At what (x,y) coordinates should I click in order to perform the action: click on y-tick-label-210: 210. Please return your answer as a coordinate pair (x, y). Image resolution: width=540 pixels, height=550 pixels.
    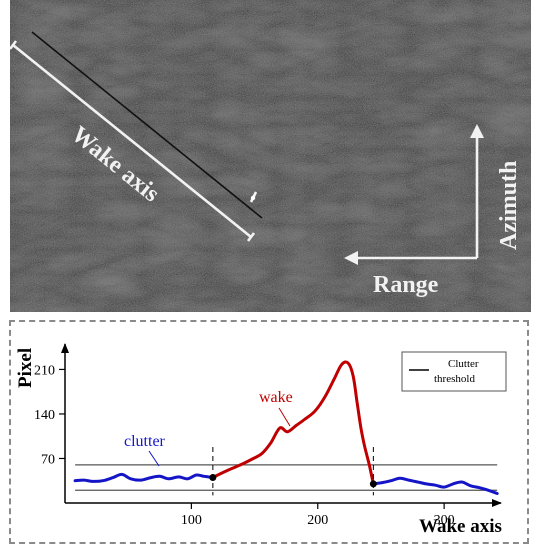
    Looking at the image, I should click on (44, 370).